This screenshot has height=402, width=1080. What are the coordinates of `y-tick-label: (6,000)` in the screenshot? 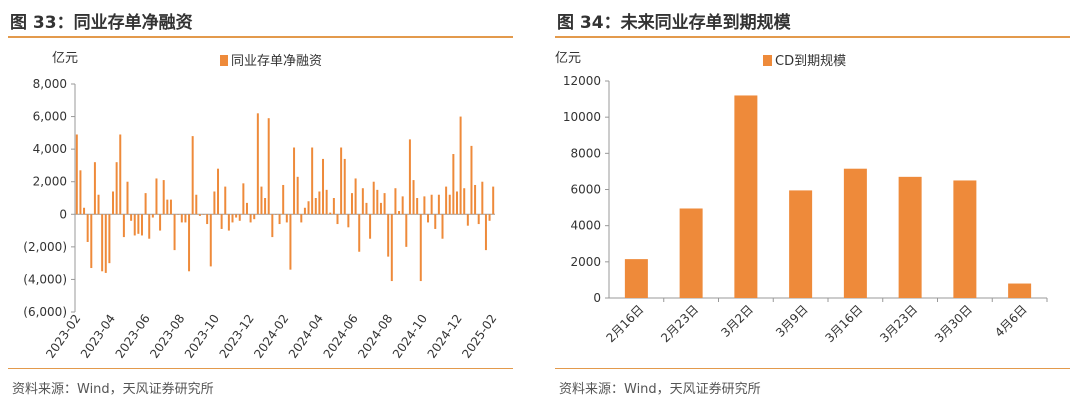 It's located at (45, 312).